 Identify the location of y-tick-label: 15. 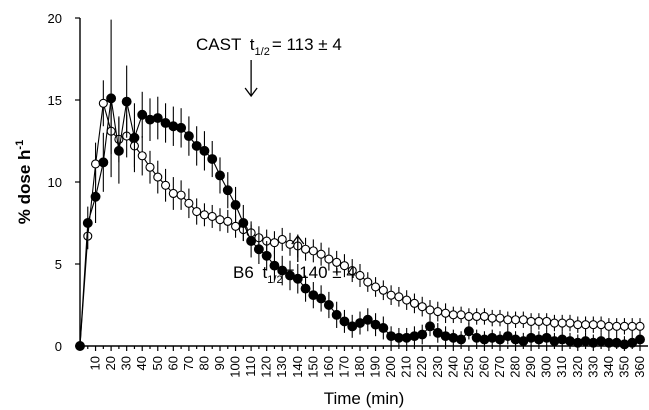
(55, 100).